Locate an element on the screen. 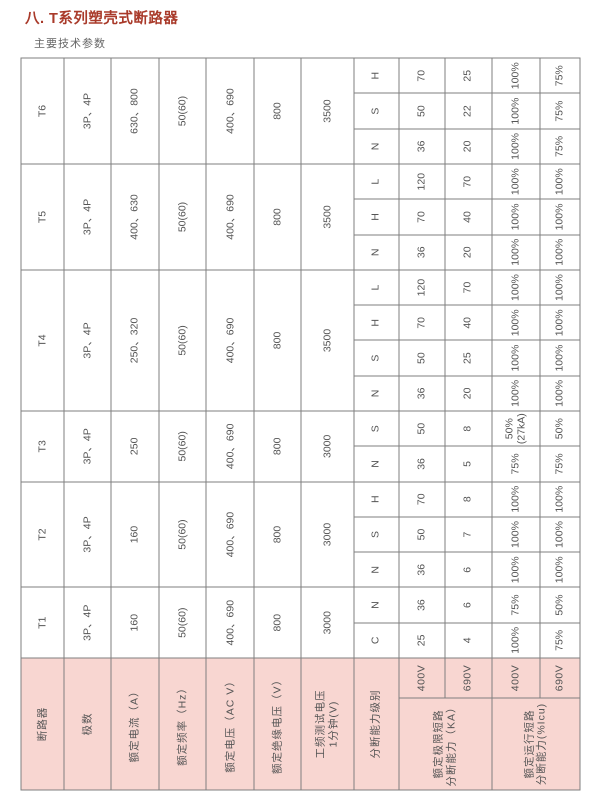 This screenshot has height=803, width=600. icu690-cell: 22 is located at coordinates (468, 111).